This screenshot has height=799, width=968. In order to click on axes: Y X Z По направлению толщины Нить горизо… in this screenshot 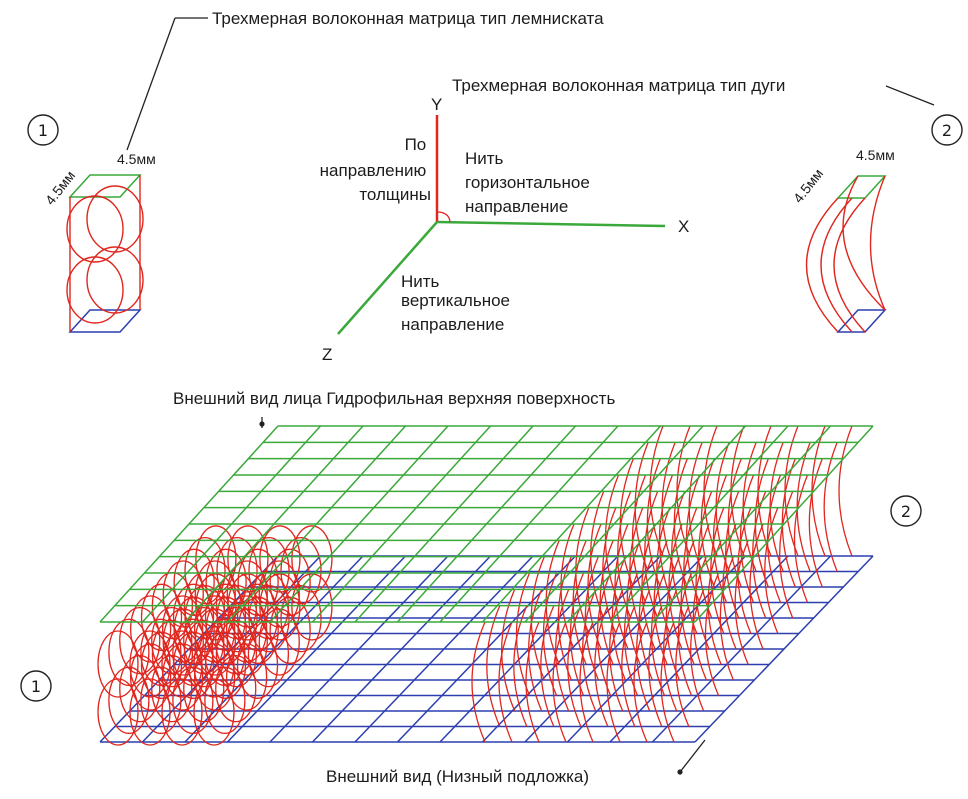, I will do `click(505, 229)`.